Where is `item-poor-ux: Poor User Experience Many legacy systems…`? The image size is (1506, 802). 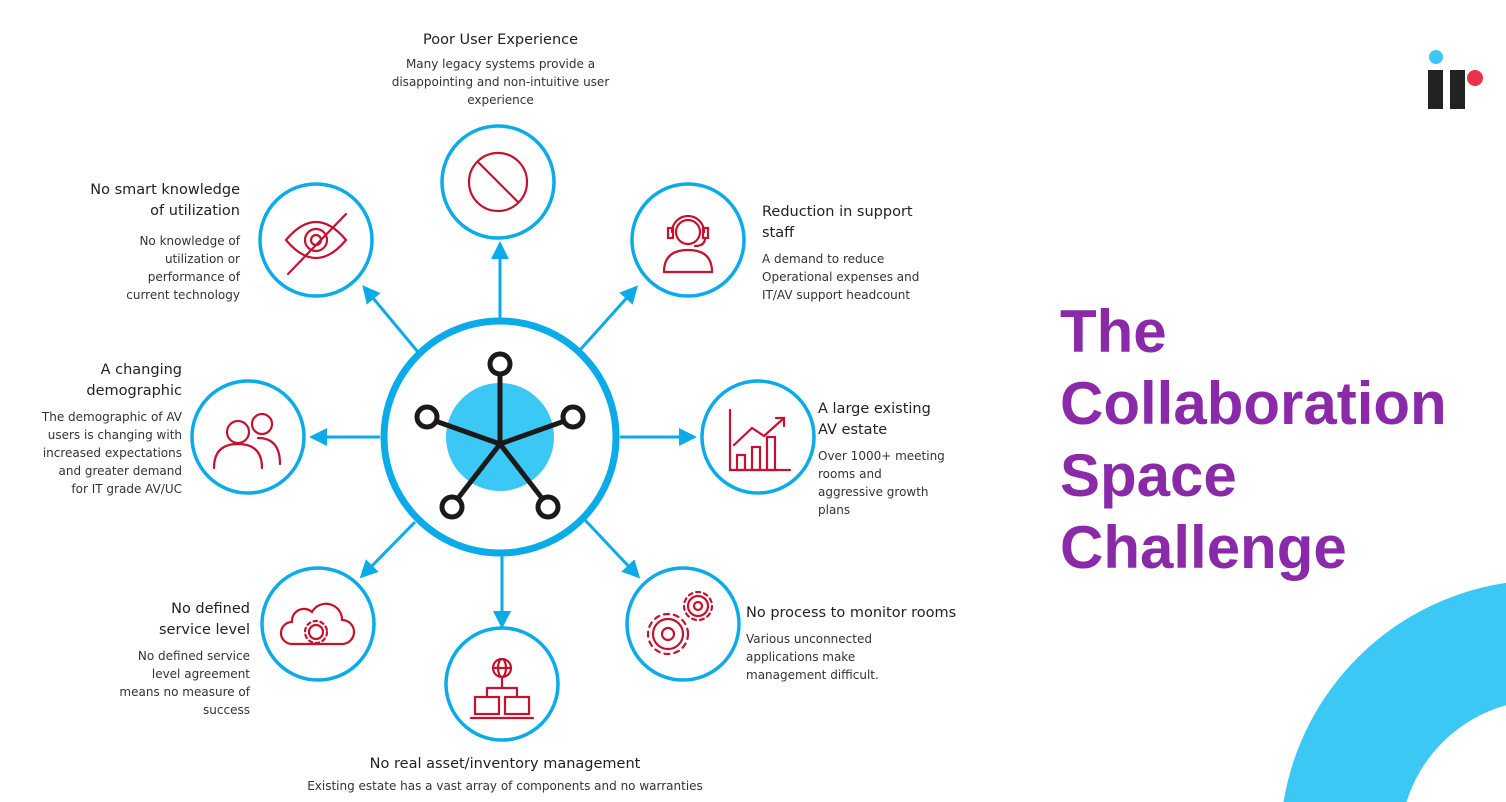
item-poor-ux: Poor User Experience Many legacy systems… is located at coordinates (500, 69).